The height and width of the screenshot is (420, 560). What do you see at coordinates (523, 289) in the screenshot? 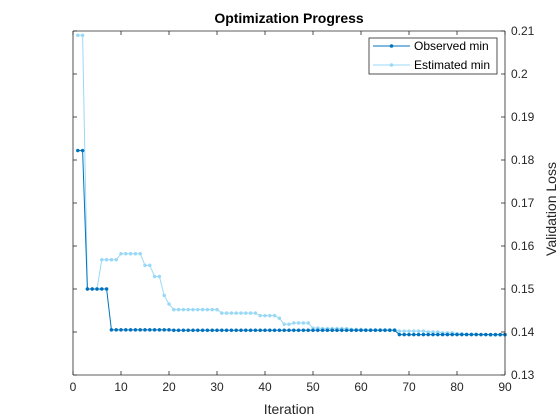
I see `y-tick-label: 0.15` at bounding box center [523, 289].